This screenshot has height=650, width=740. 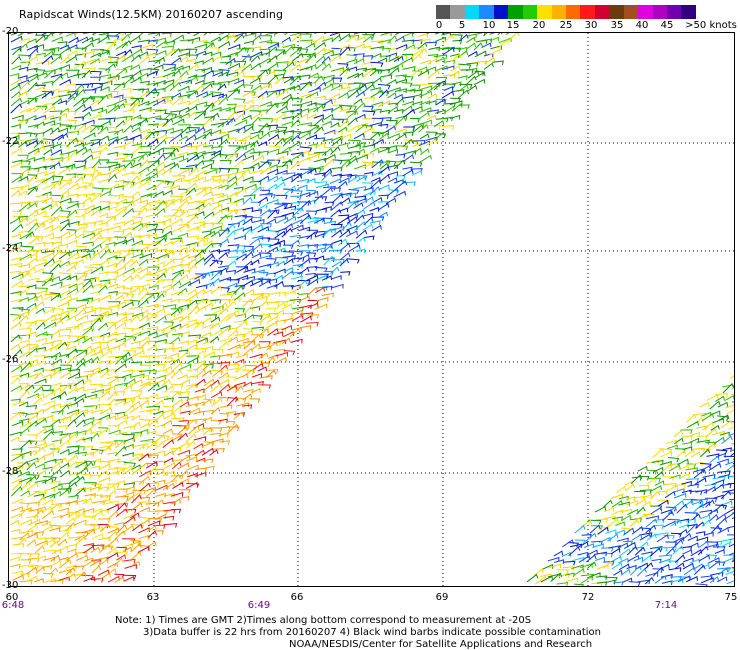 What do you see at coordinates (489, 25) in the screenshot?
I see `legend-label-10: 10` at bounding box center [489, 25].